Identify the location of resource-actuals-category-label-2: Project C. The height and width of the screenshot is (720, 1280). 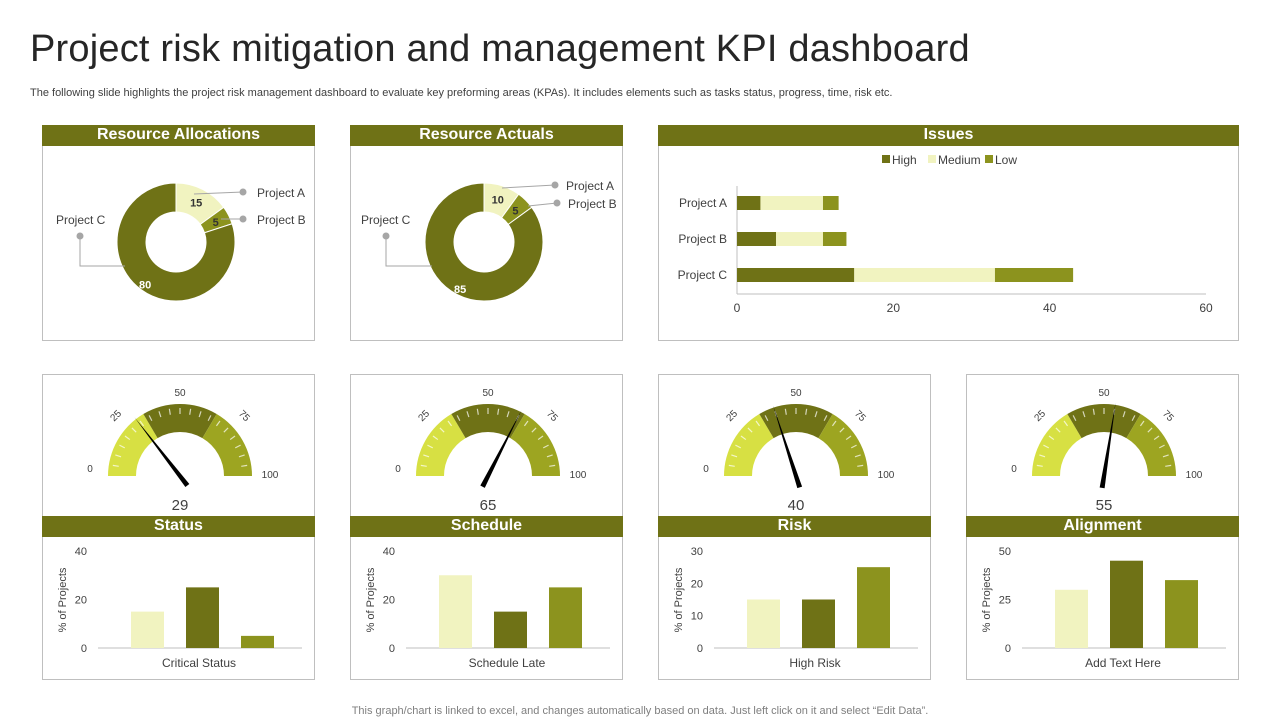
(386, 220).